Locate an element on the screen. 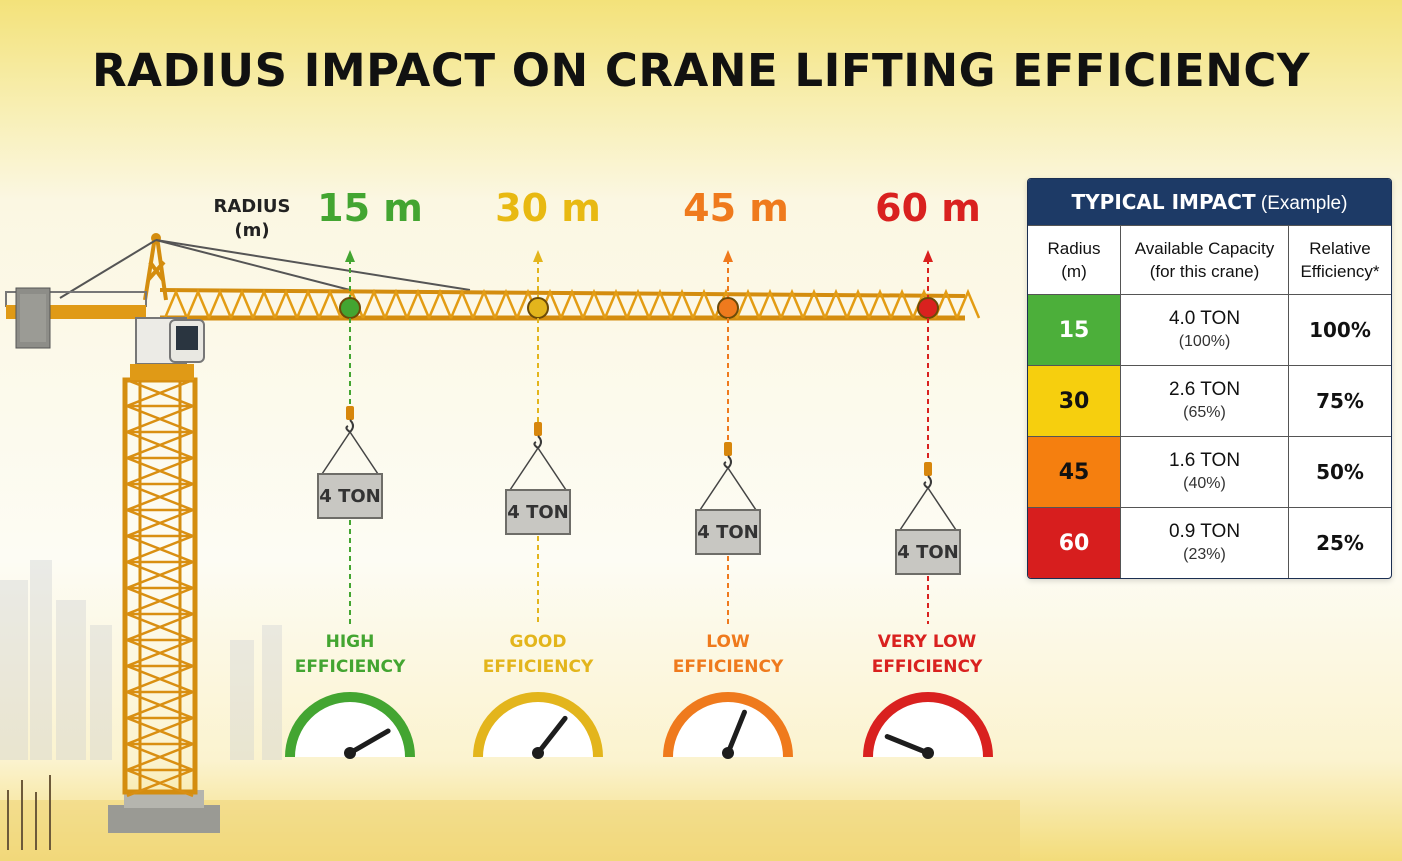 The width and height of the screenshot is (1402, 861). load-label-60: 4 TON is located at coordinates (928, 552).